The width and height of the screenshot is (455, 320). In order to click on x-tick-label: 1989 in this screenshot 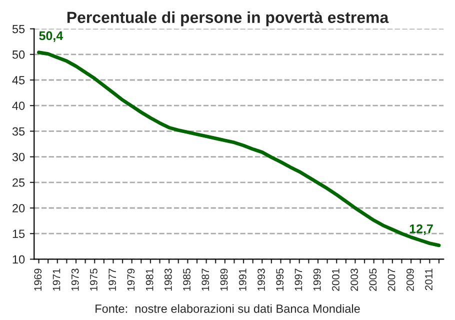, I will do `click(224, 279)`.